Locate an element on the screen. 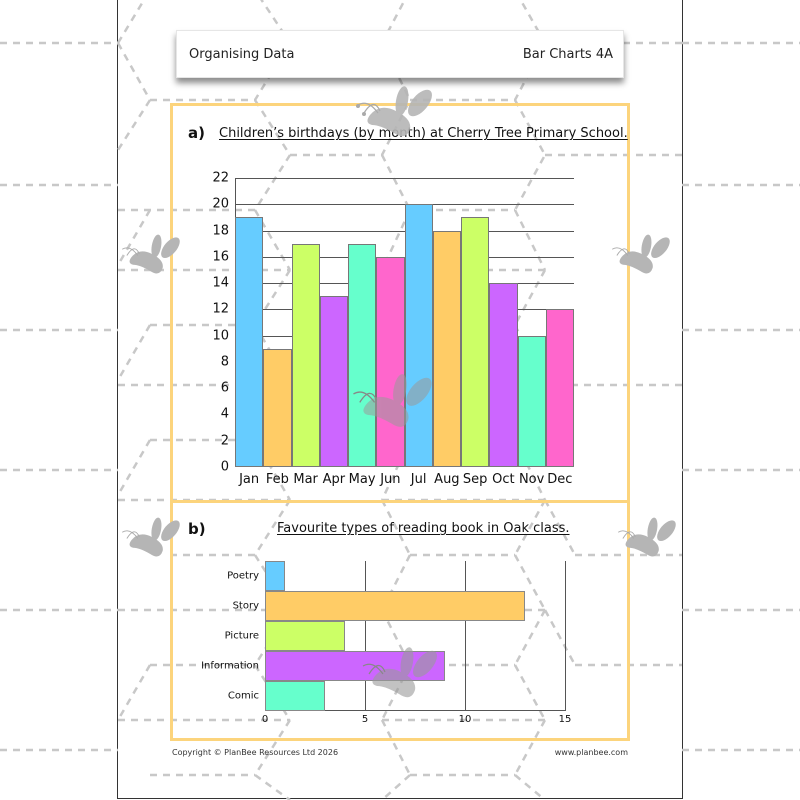 The image size is (800, 800). worksheet-code: Bar Charts 4A is located at coordinates (567, 54).